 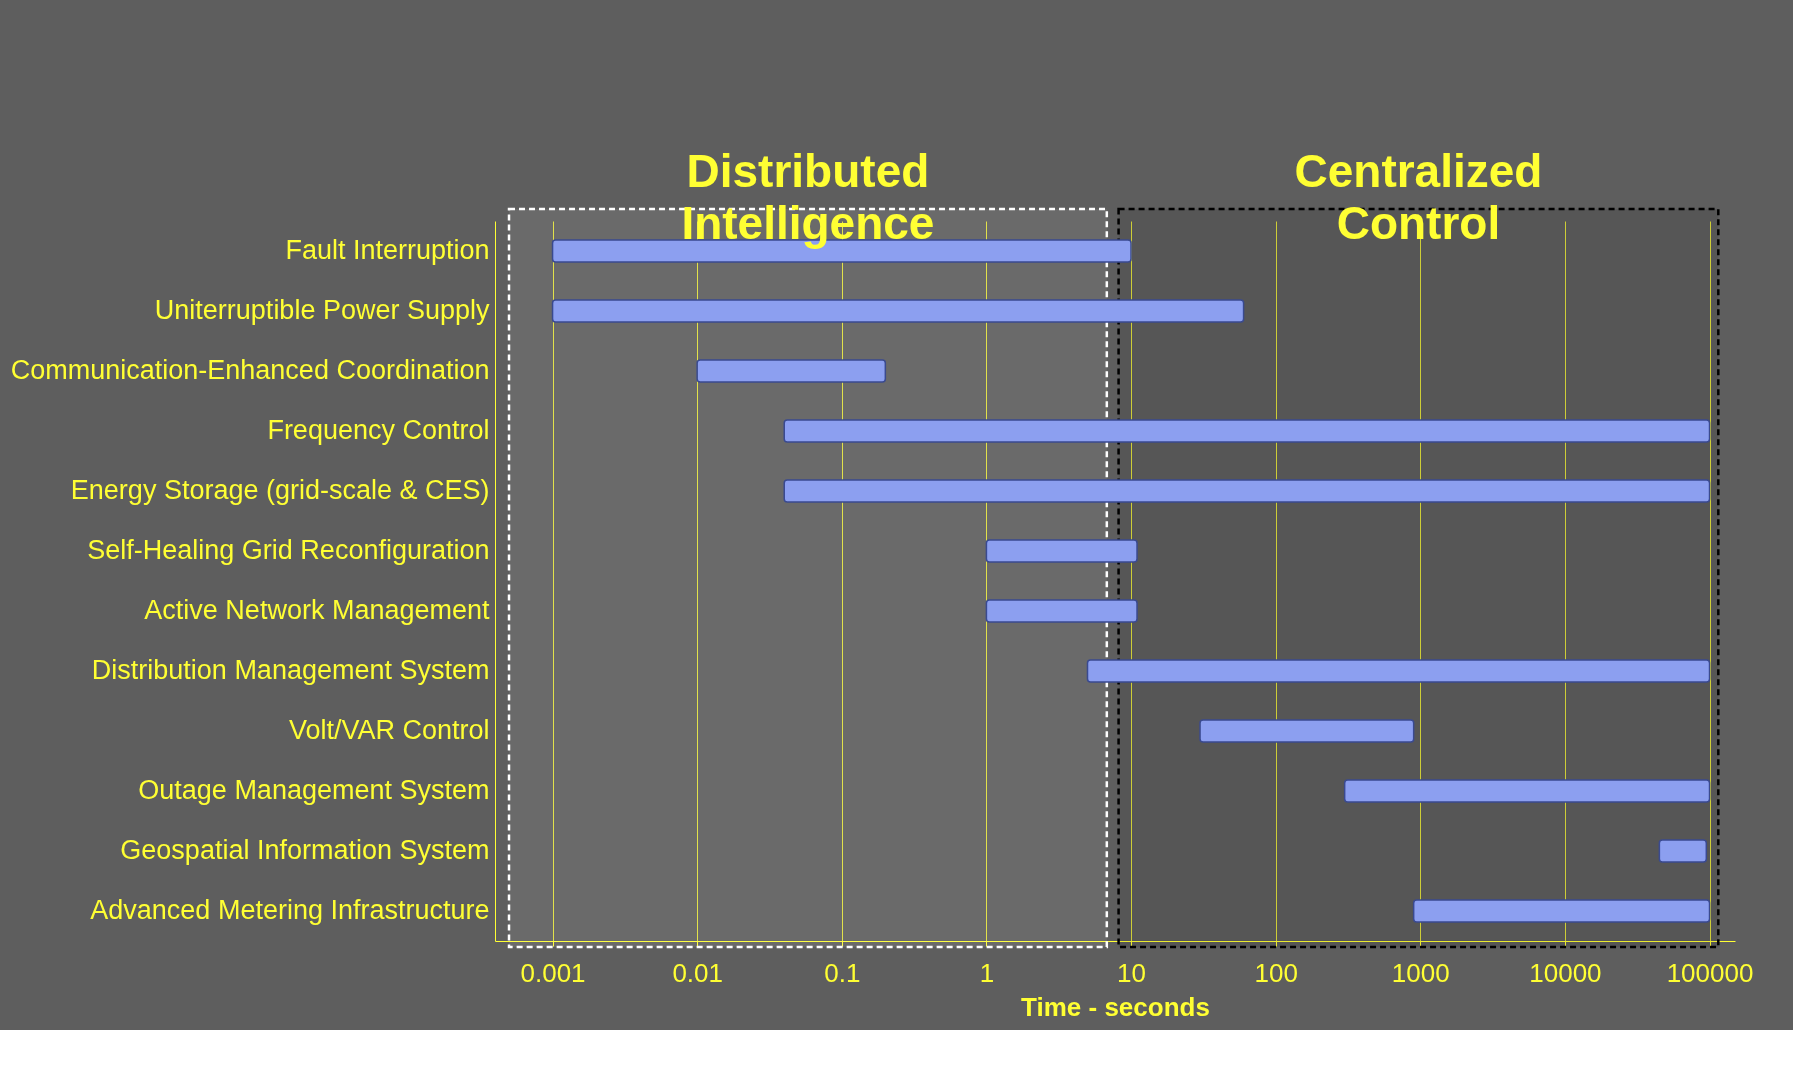 I want to click on y-tick-label: Uniterruptible Power Supply, so click(x=322, y=310).